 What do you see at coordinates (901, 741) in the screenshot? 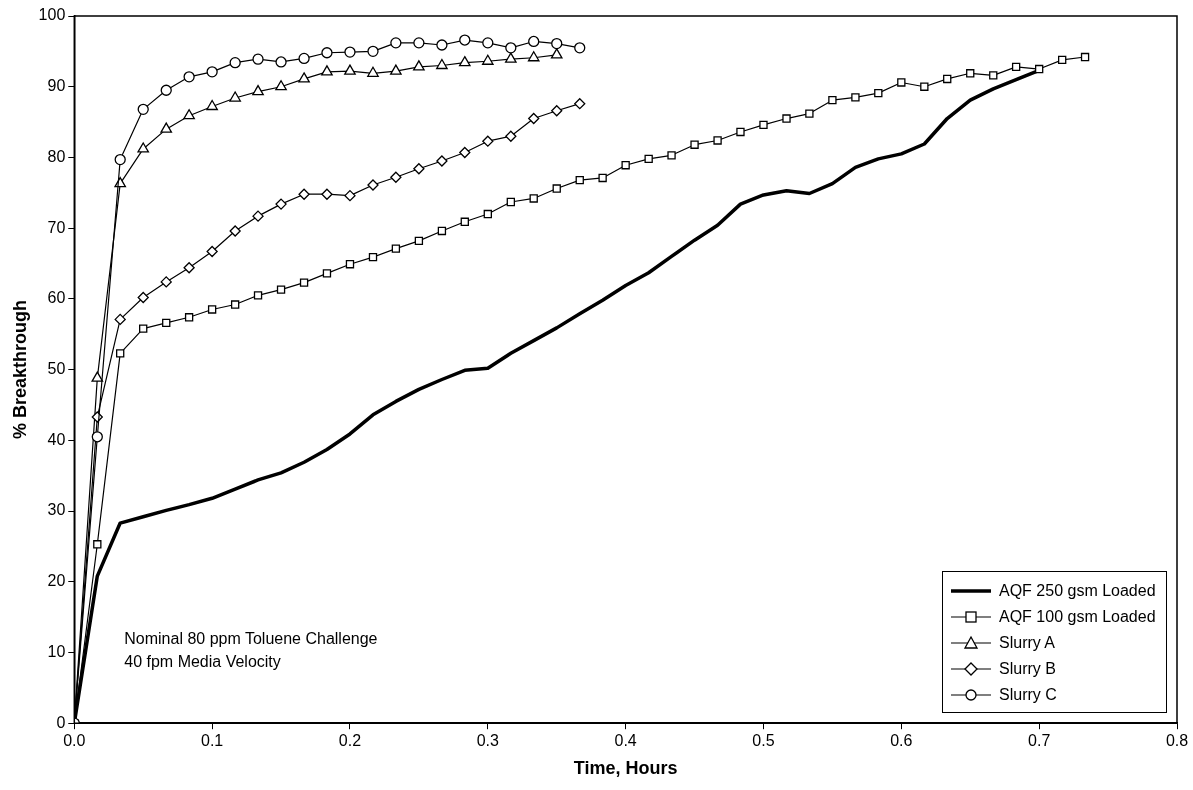
I see `x-tick-label: 0.6` at bounding box center [901, 741].